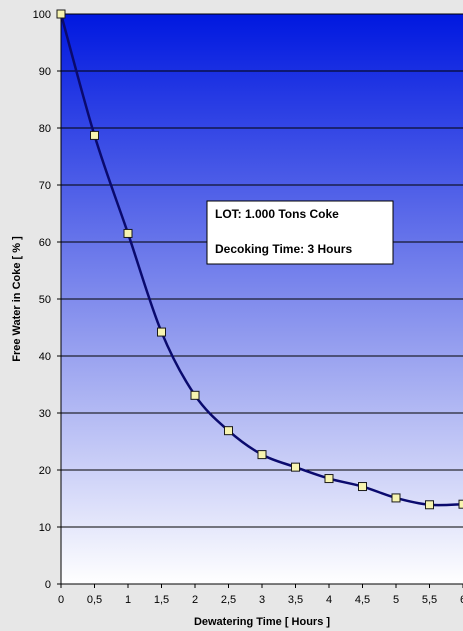  Describe the element at coordinates (161, 332) in the screenshot. I see `data-point-1,5` at that location.